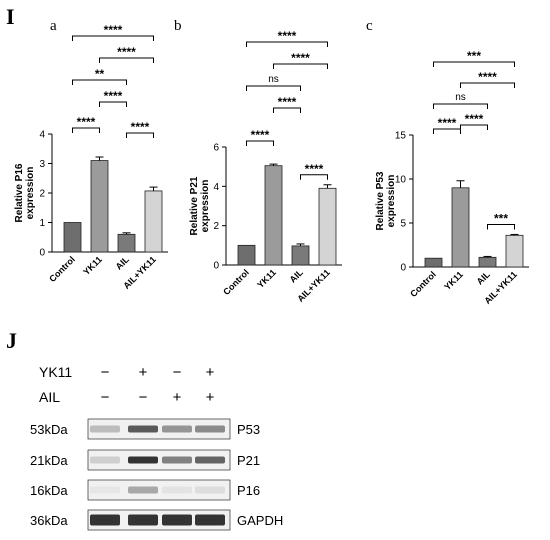 Image resolution: width=550 pixels, height=540 pixels. Describe the element at coordinates (127, 397) in the screenshot. I see `condition-row-ail: AIL − − + +` at that location.